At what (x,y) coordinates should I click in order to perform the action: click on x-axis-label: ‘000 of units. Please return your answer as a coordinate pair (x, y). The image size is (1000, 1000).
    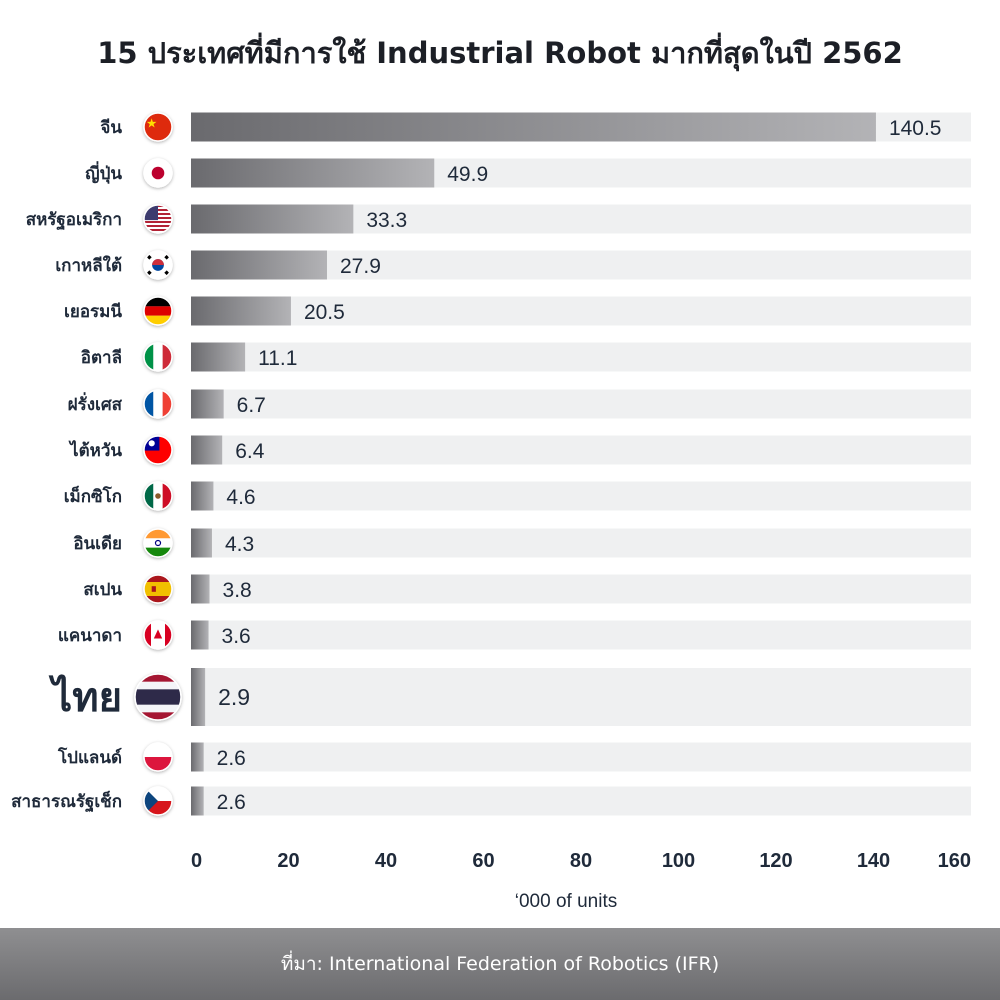
    Looking at the image, I should click on (566, 901).